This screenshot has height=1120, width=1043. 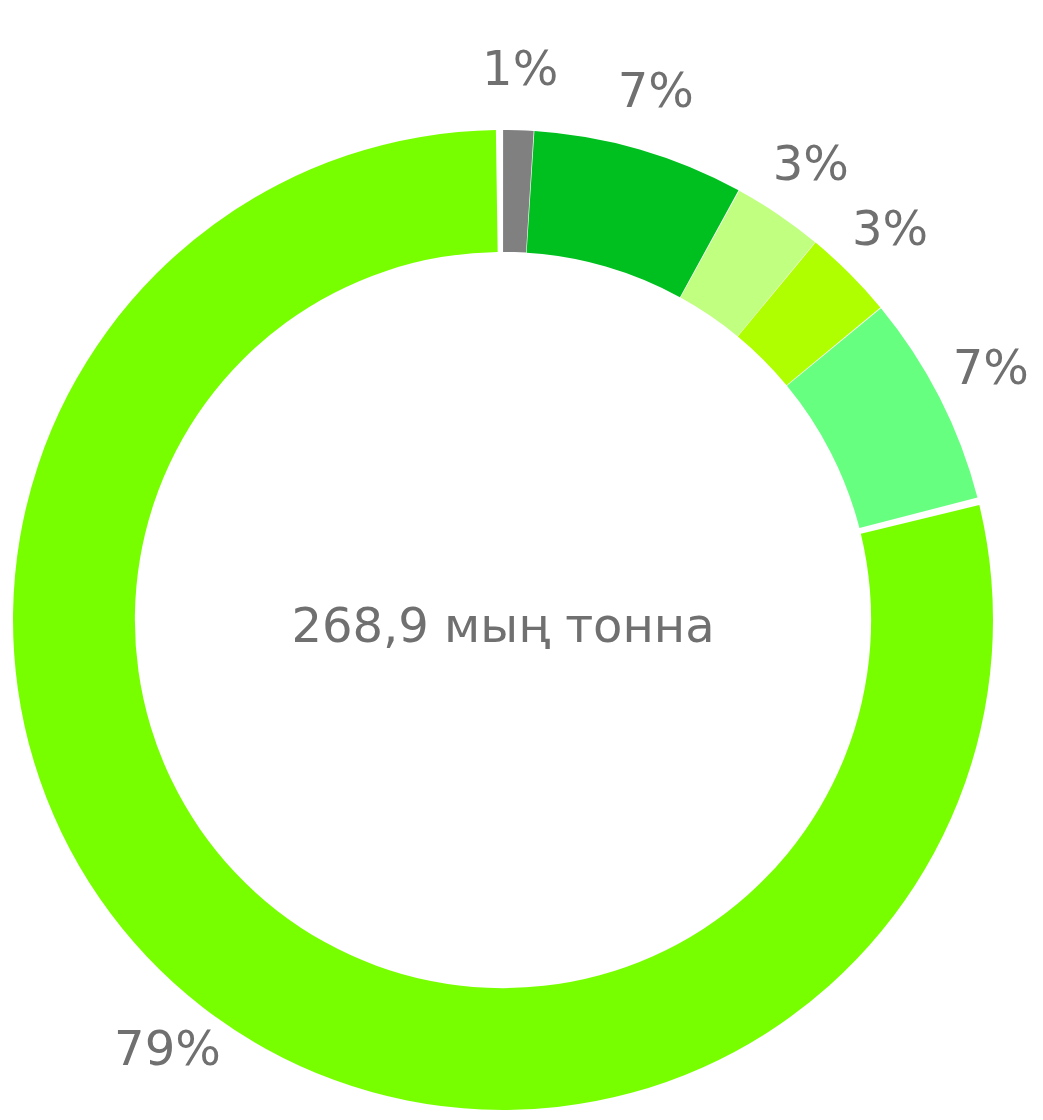 What do you see at coordinates (167, 1048) in the screenshot?
I see `data-label: 79%` at bounding box center [167, 1048].